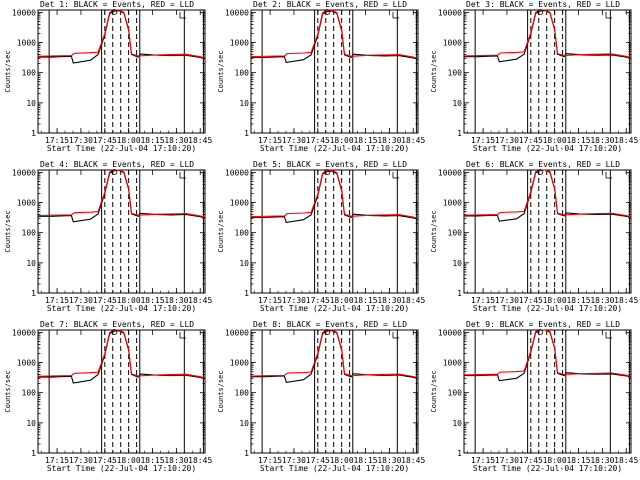  What do you see at coordinates (330, 324) in the screenshot?
I see `panel-title: Det 8: BLACK = Events, RED = LLD` at bounding box center [330, 324].